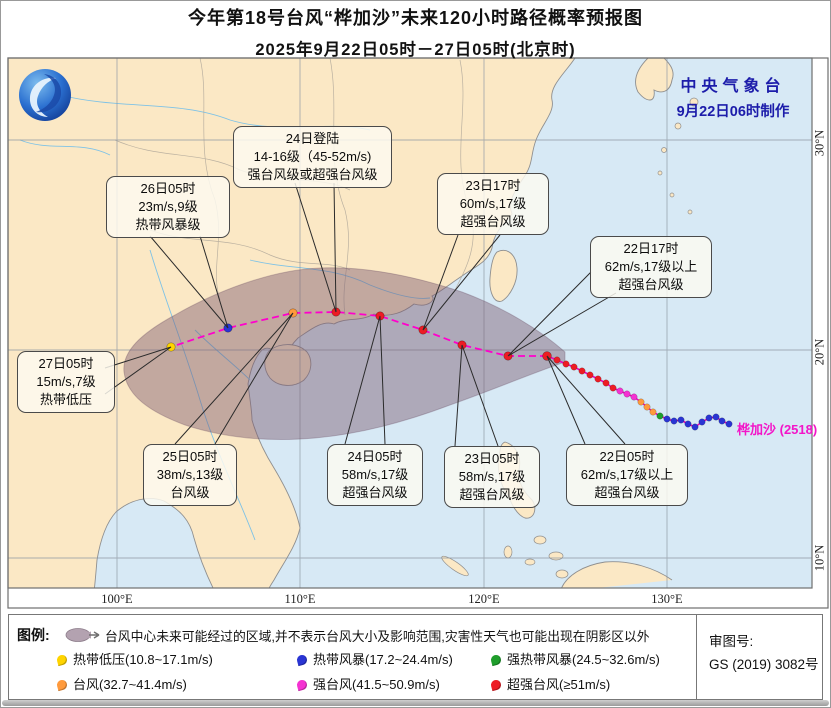  What do you see at coordinates (168, 207) in the screenshot?
I see `callout-26d05h: 26日05时 23m/s,9级 热带风暴级` at bounding box center [168, 207].